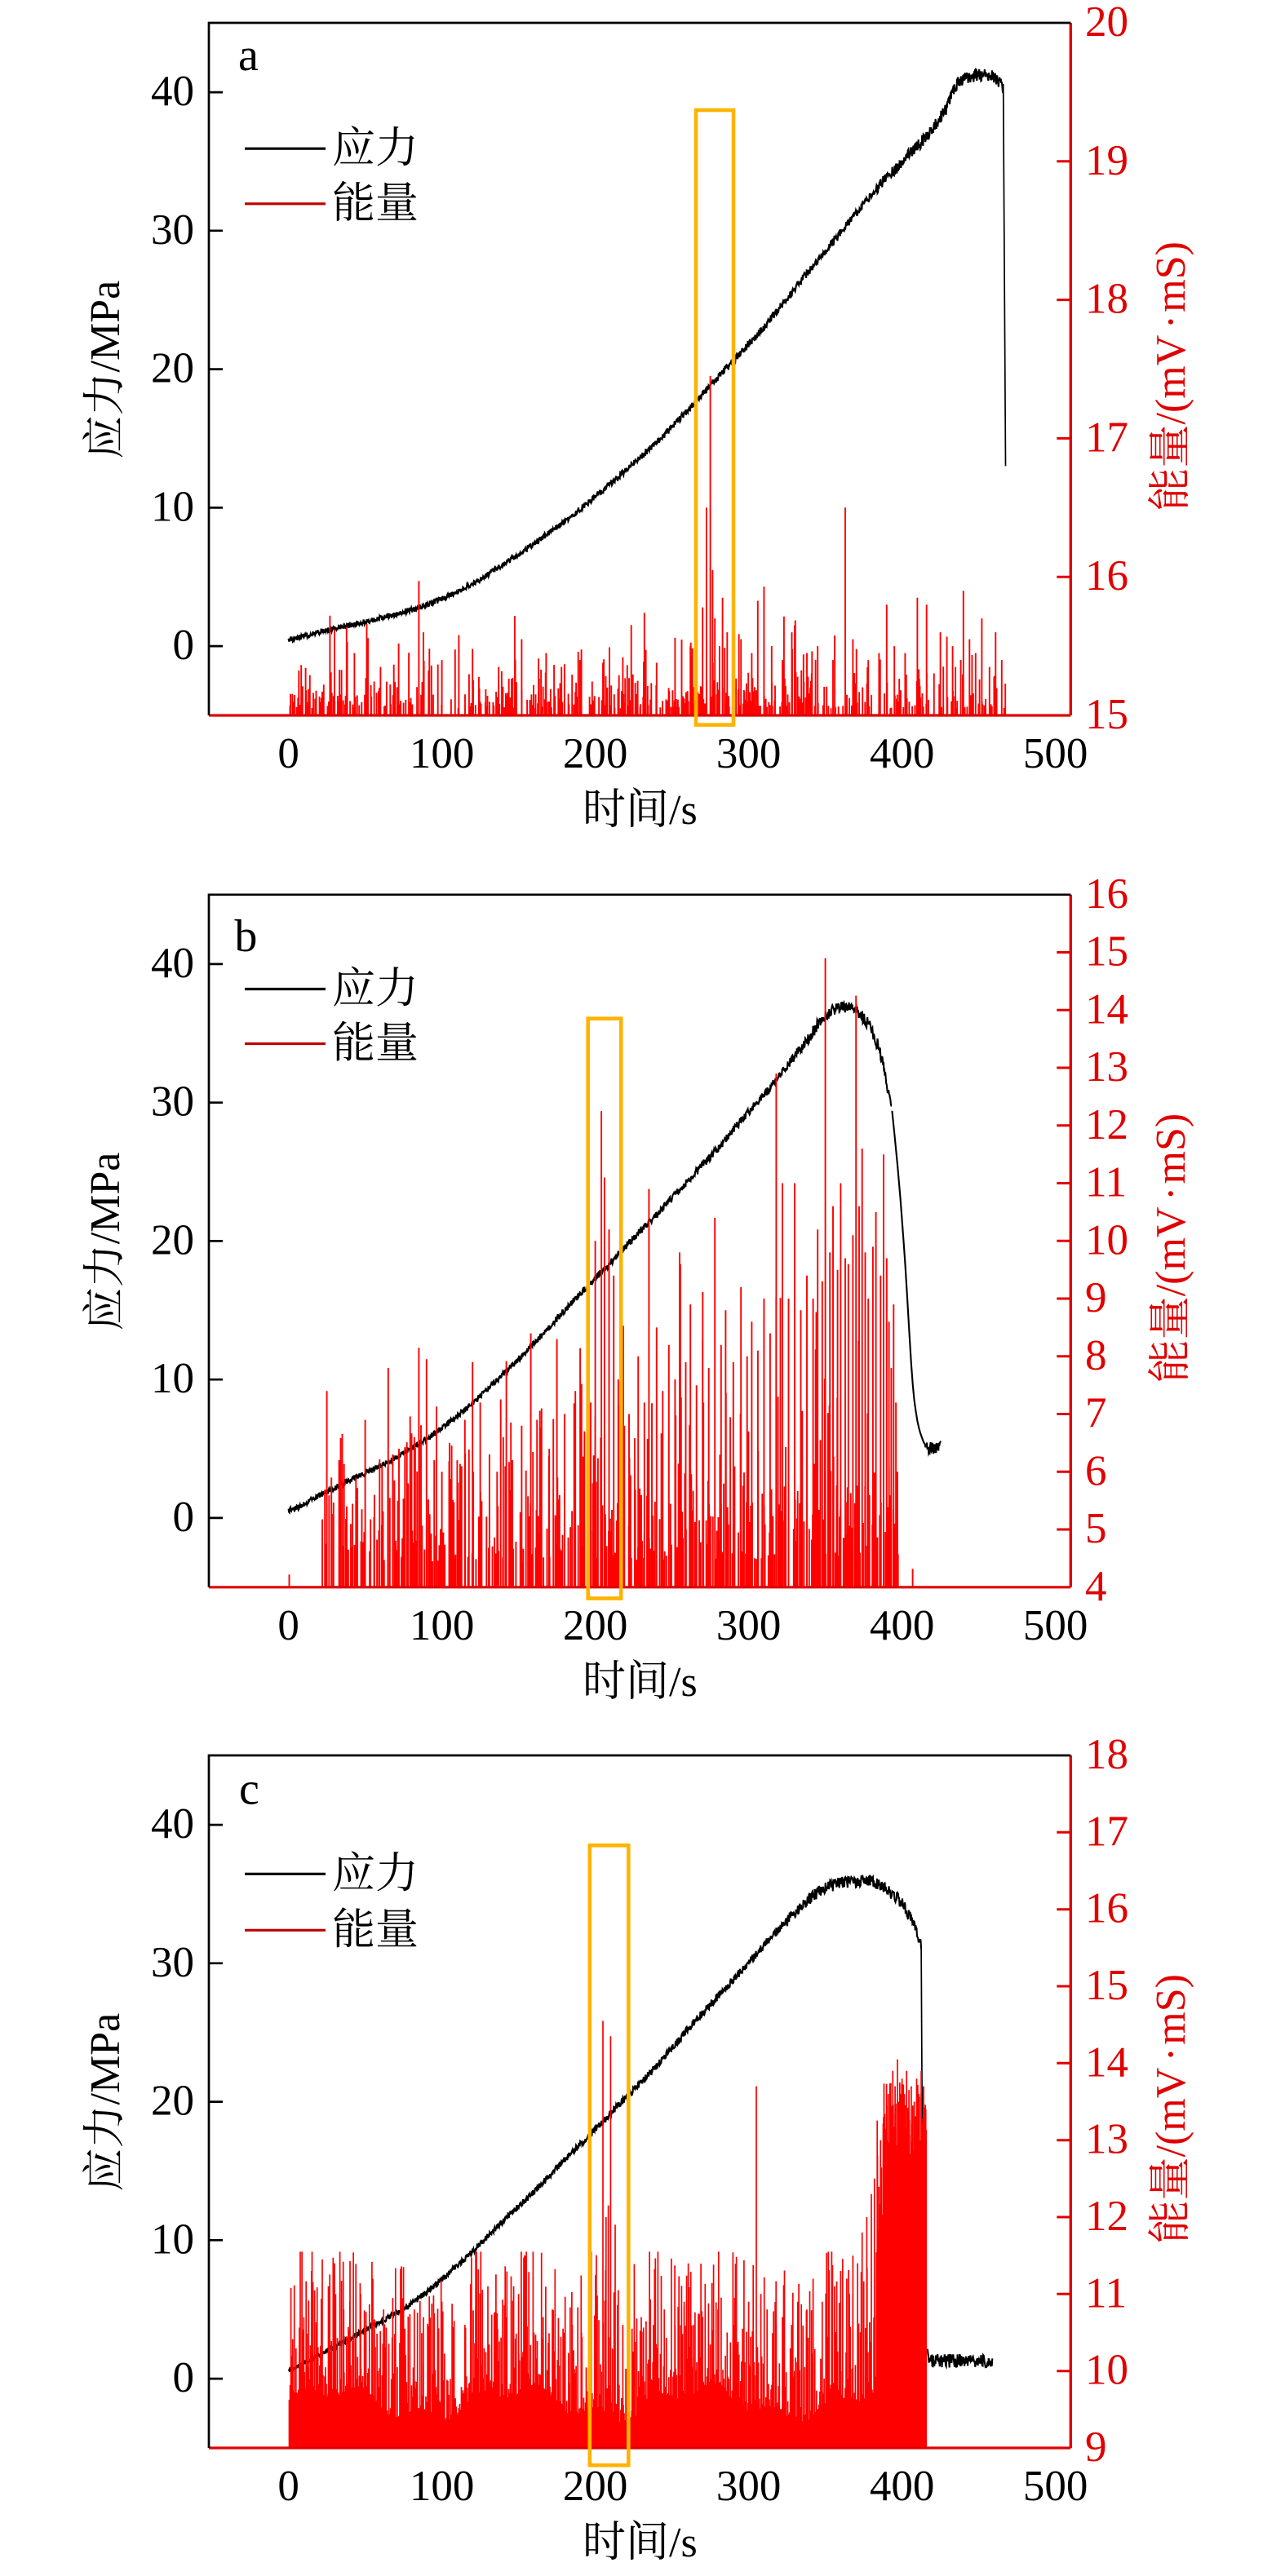 This screenshot has height=2576, width=1285. I want to click on svg-text: 7, so click(1096, 1413).